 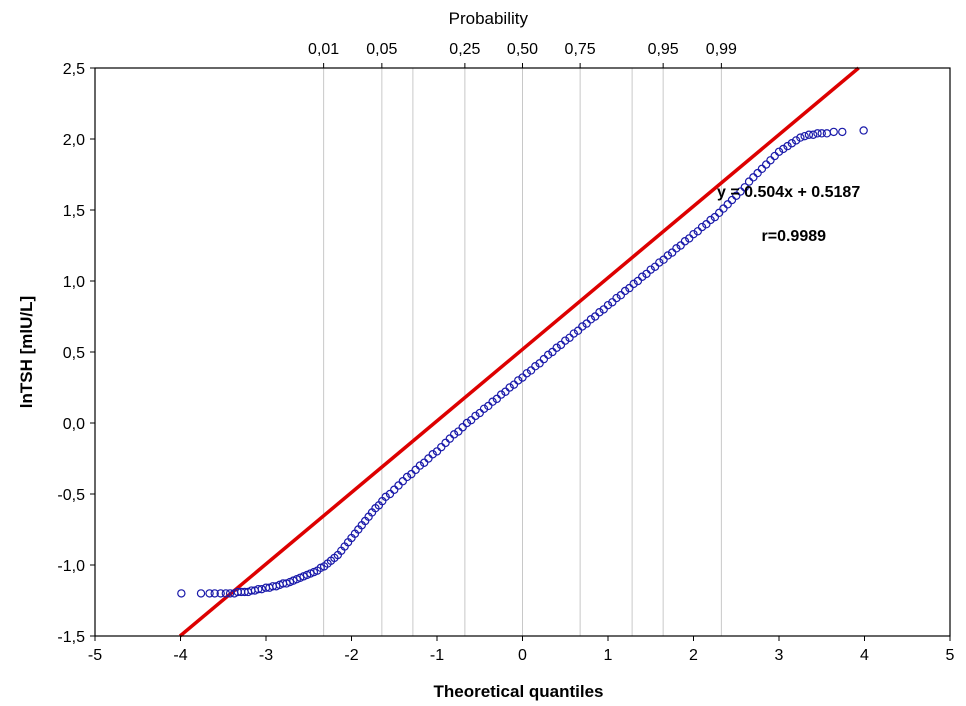 I want to click on y-tick-label: 0,5, so click(x=74, y=353).